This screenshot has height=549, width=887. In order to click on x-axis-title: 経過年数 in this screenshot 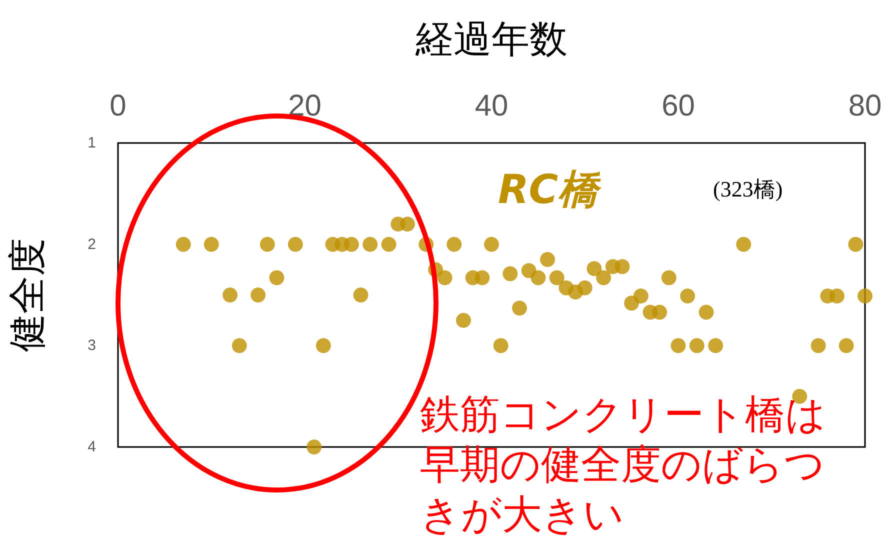, I will do `click(491, 39)`.